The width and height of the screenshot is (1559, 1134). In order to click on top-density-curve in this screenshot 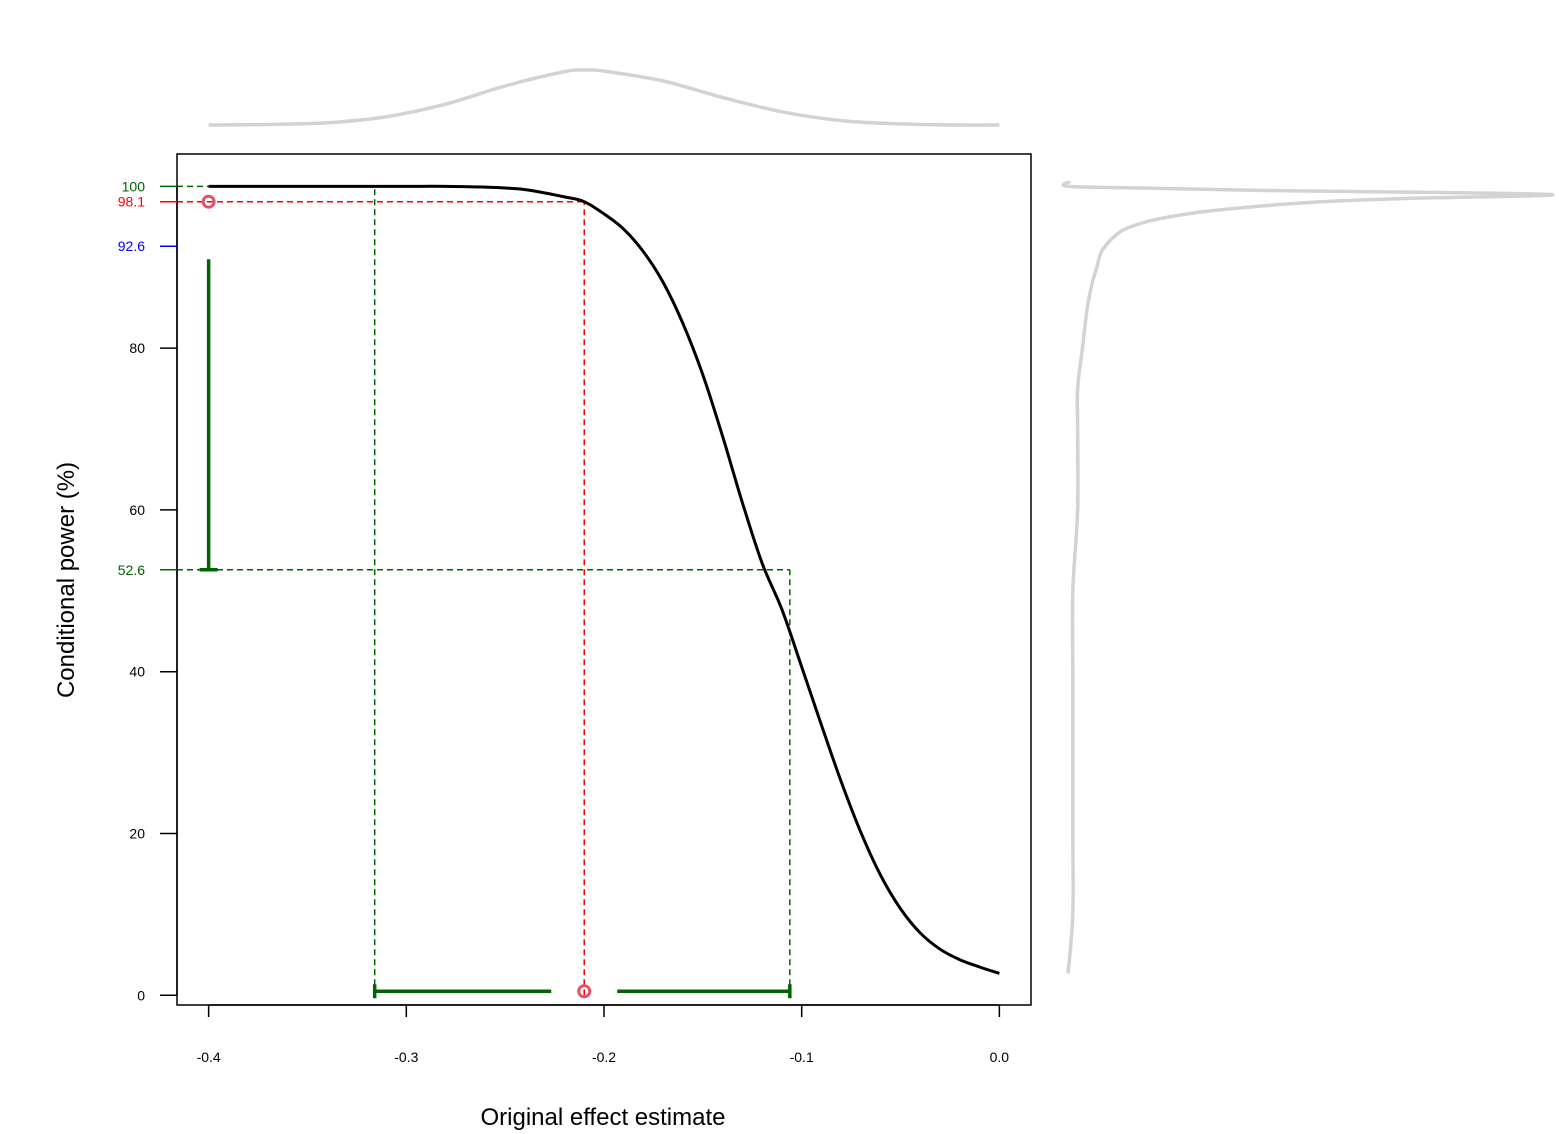, I will do `click(604, 97)`.